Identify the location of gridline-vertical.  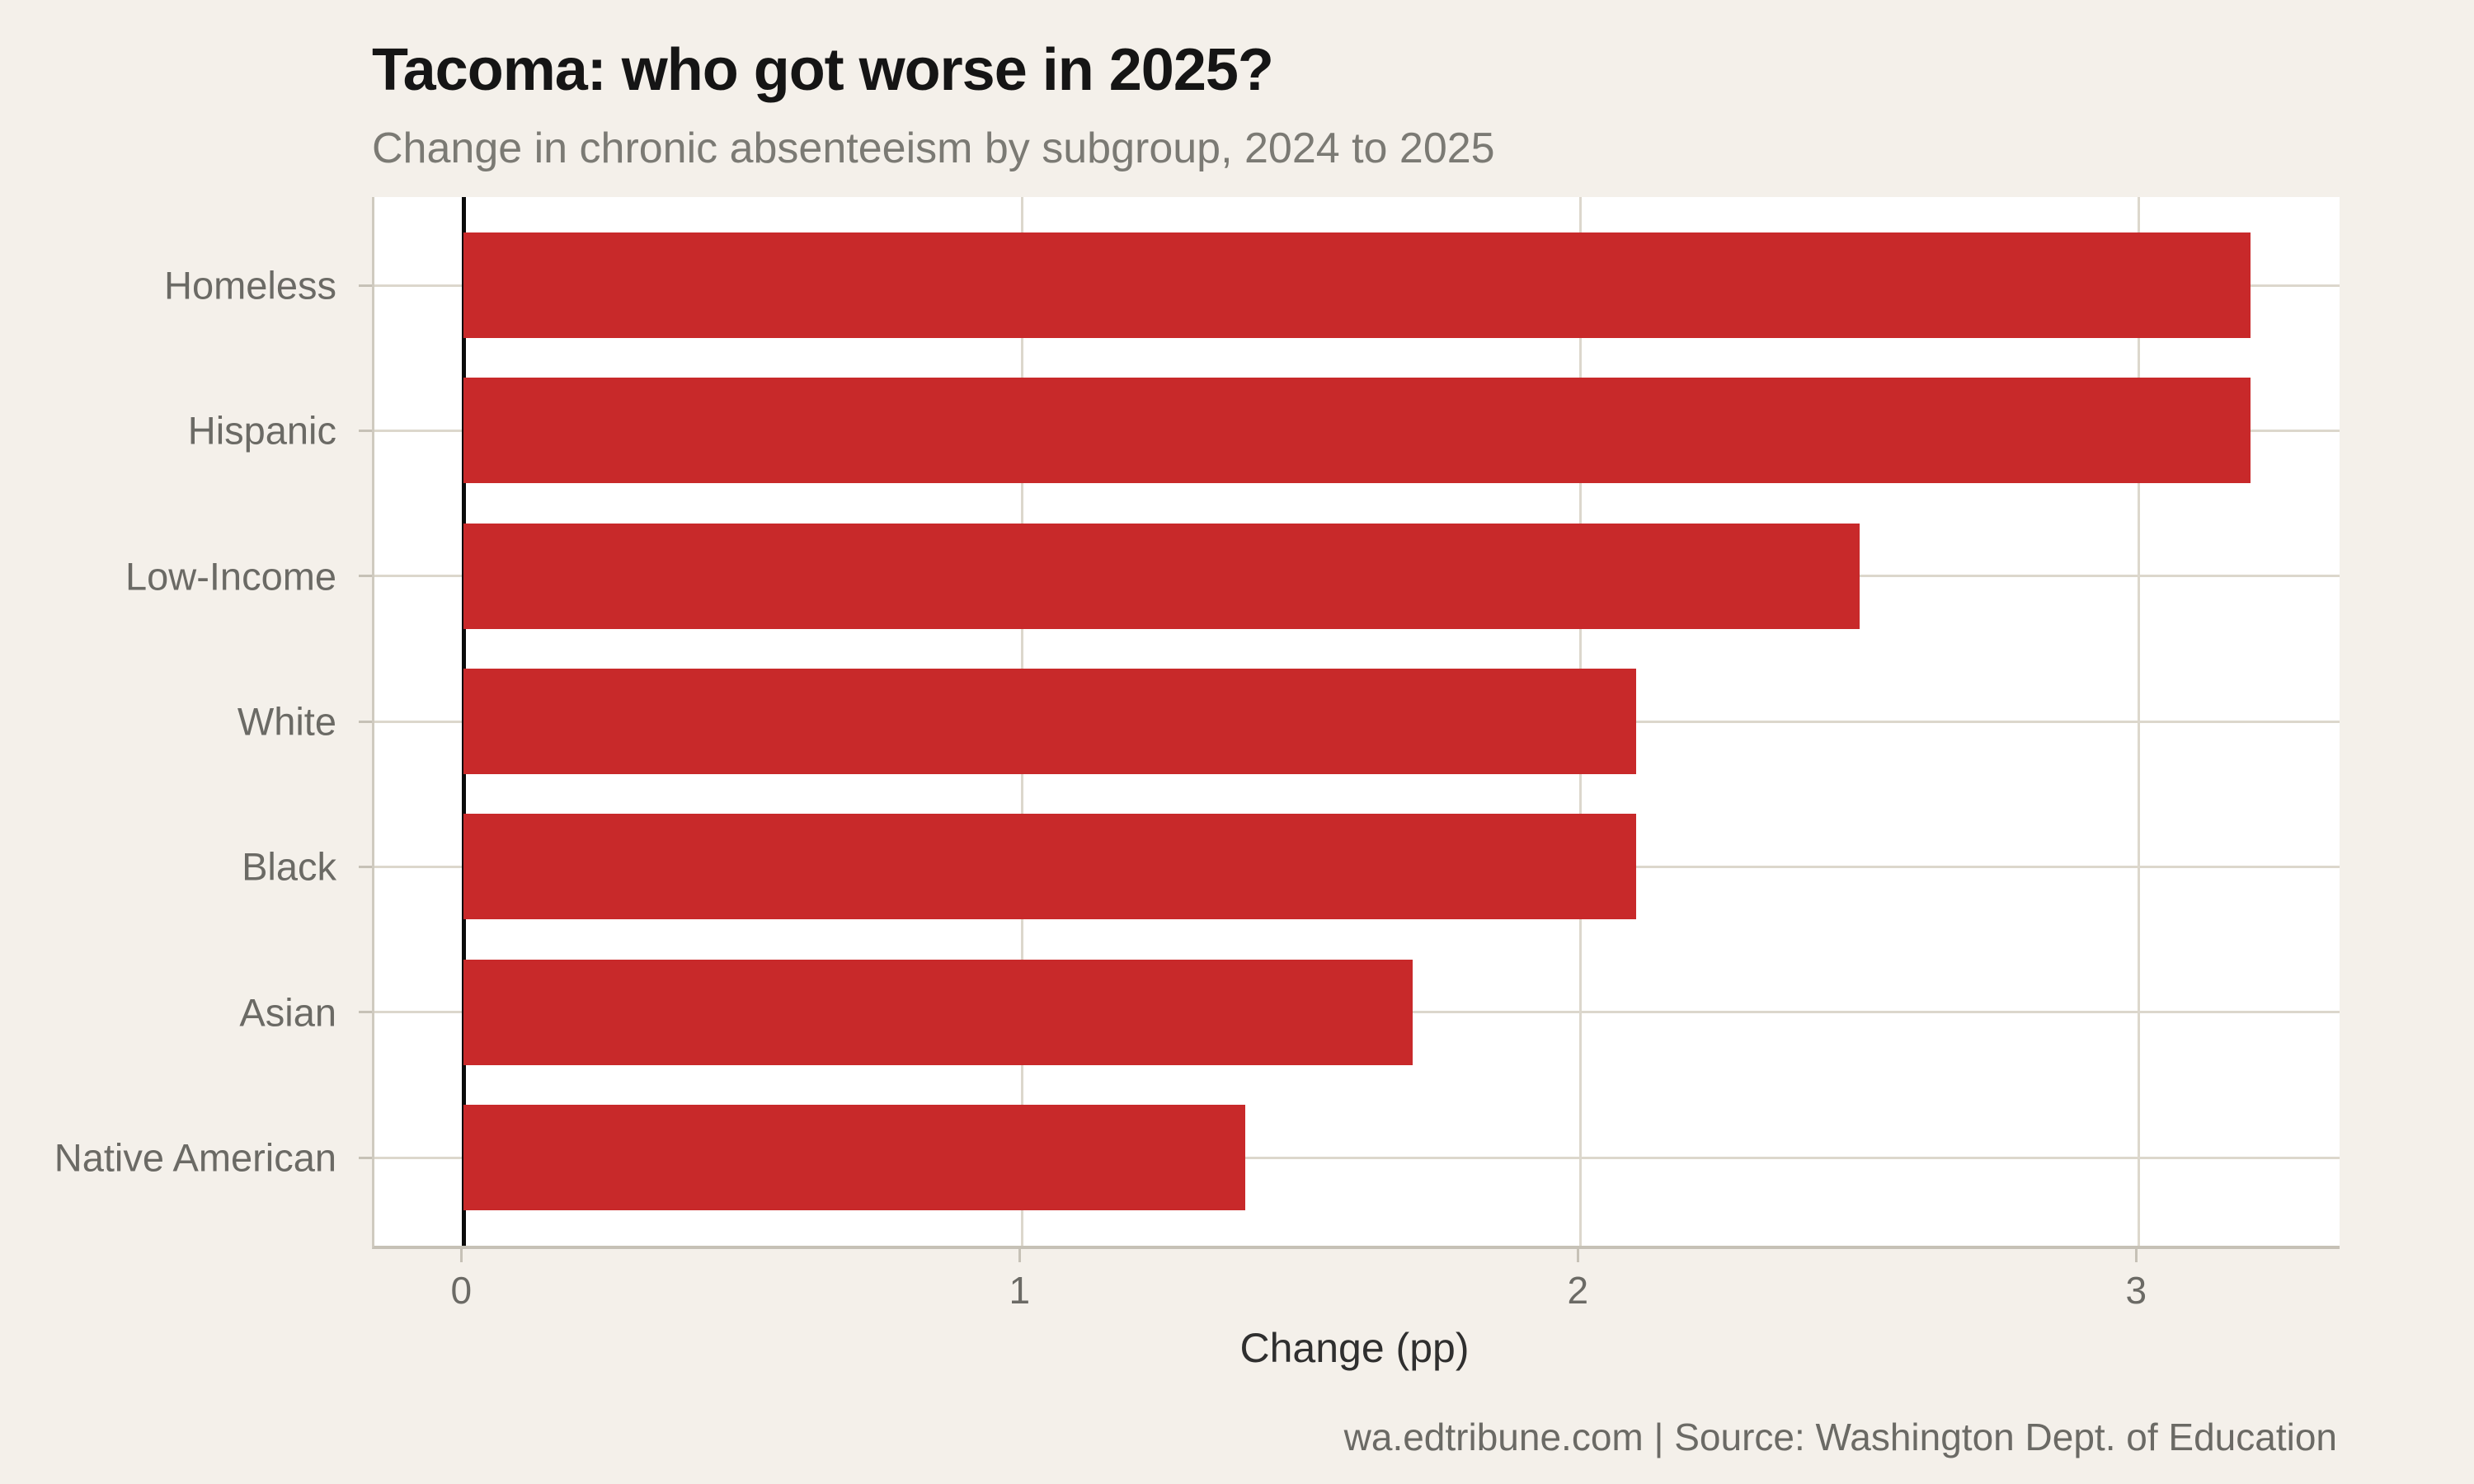
(2138, 721).